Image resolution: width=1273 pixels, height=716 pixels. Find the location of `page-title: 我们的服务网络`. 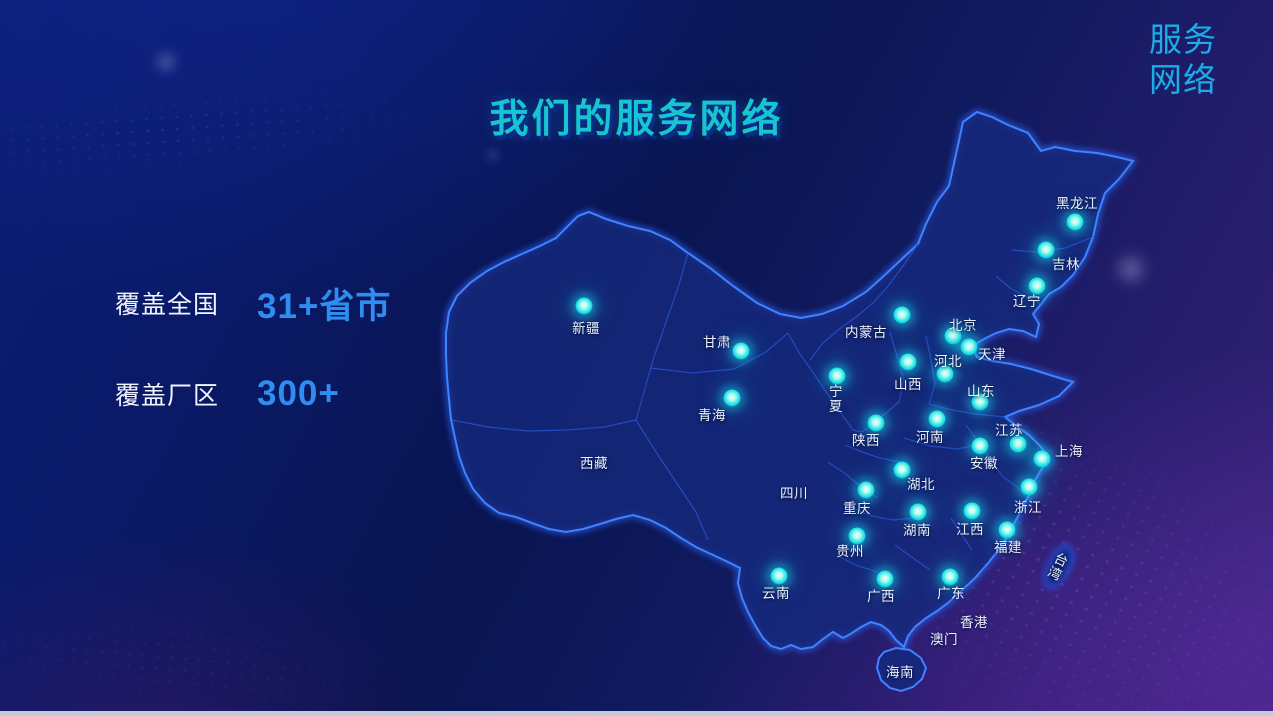

page-title: 我们的服务网络 is located at coordinates (636, 120).